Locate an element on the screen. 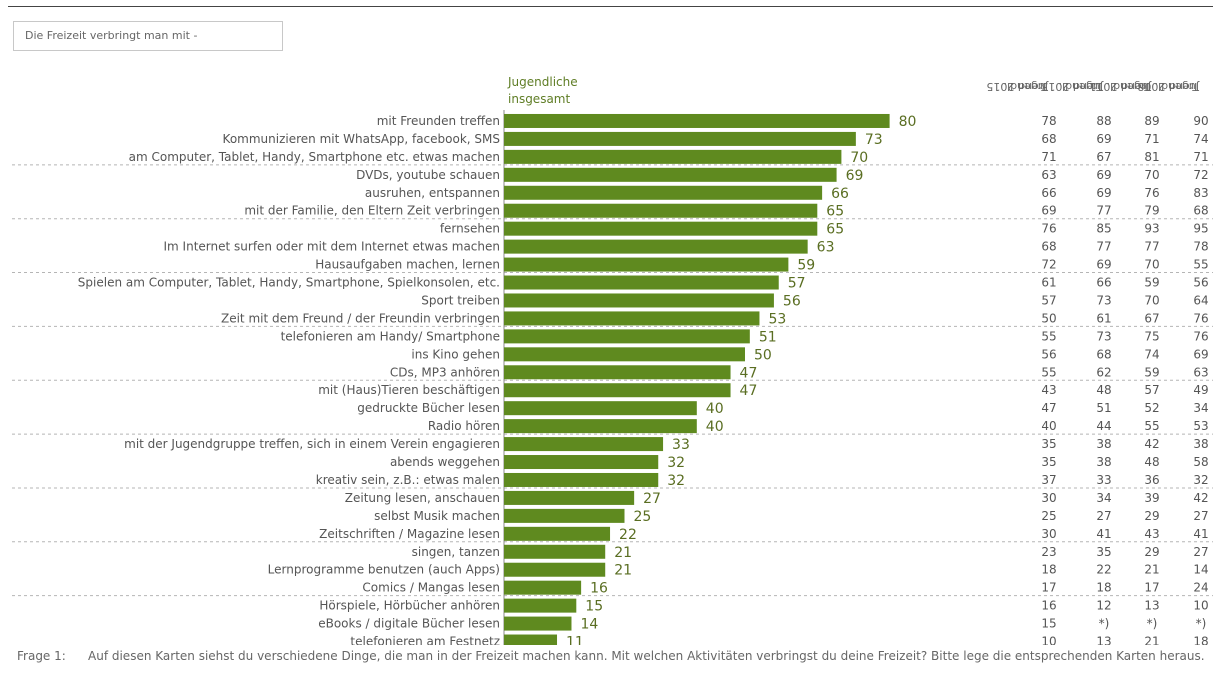 The height and width of the screenshot is (680, 1213). trend-value: 48 is located at coordinates (1103, 390).